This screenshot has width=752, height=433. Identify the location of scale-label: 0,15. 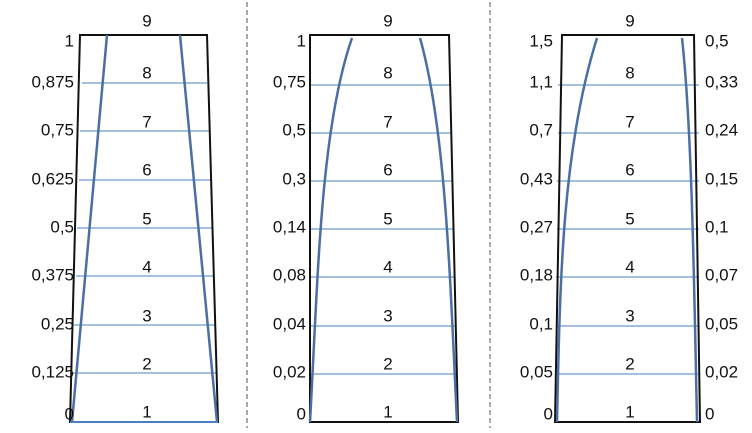
(721, 178).